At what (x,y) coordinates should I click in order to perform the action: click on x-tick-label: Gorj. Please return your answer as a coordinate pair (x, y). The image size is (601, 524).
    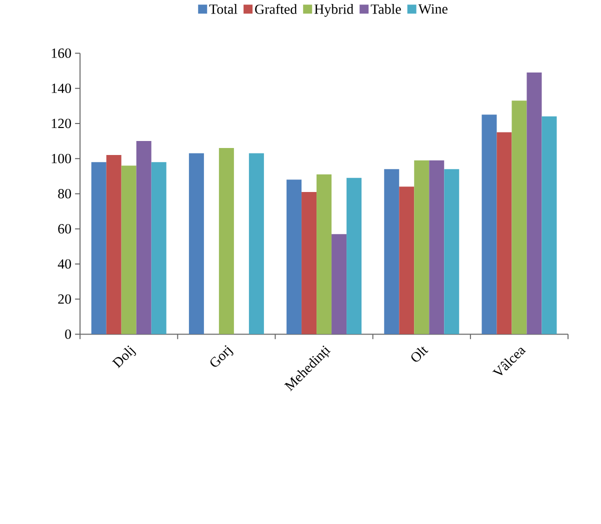
    Looking at the image, I should click on (222, 356).